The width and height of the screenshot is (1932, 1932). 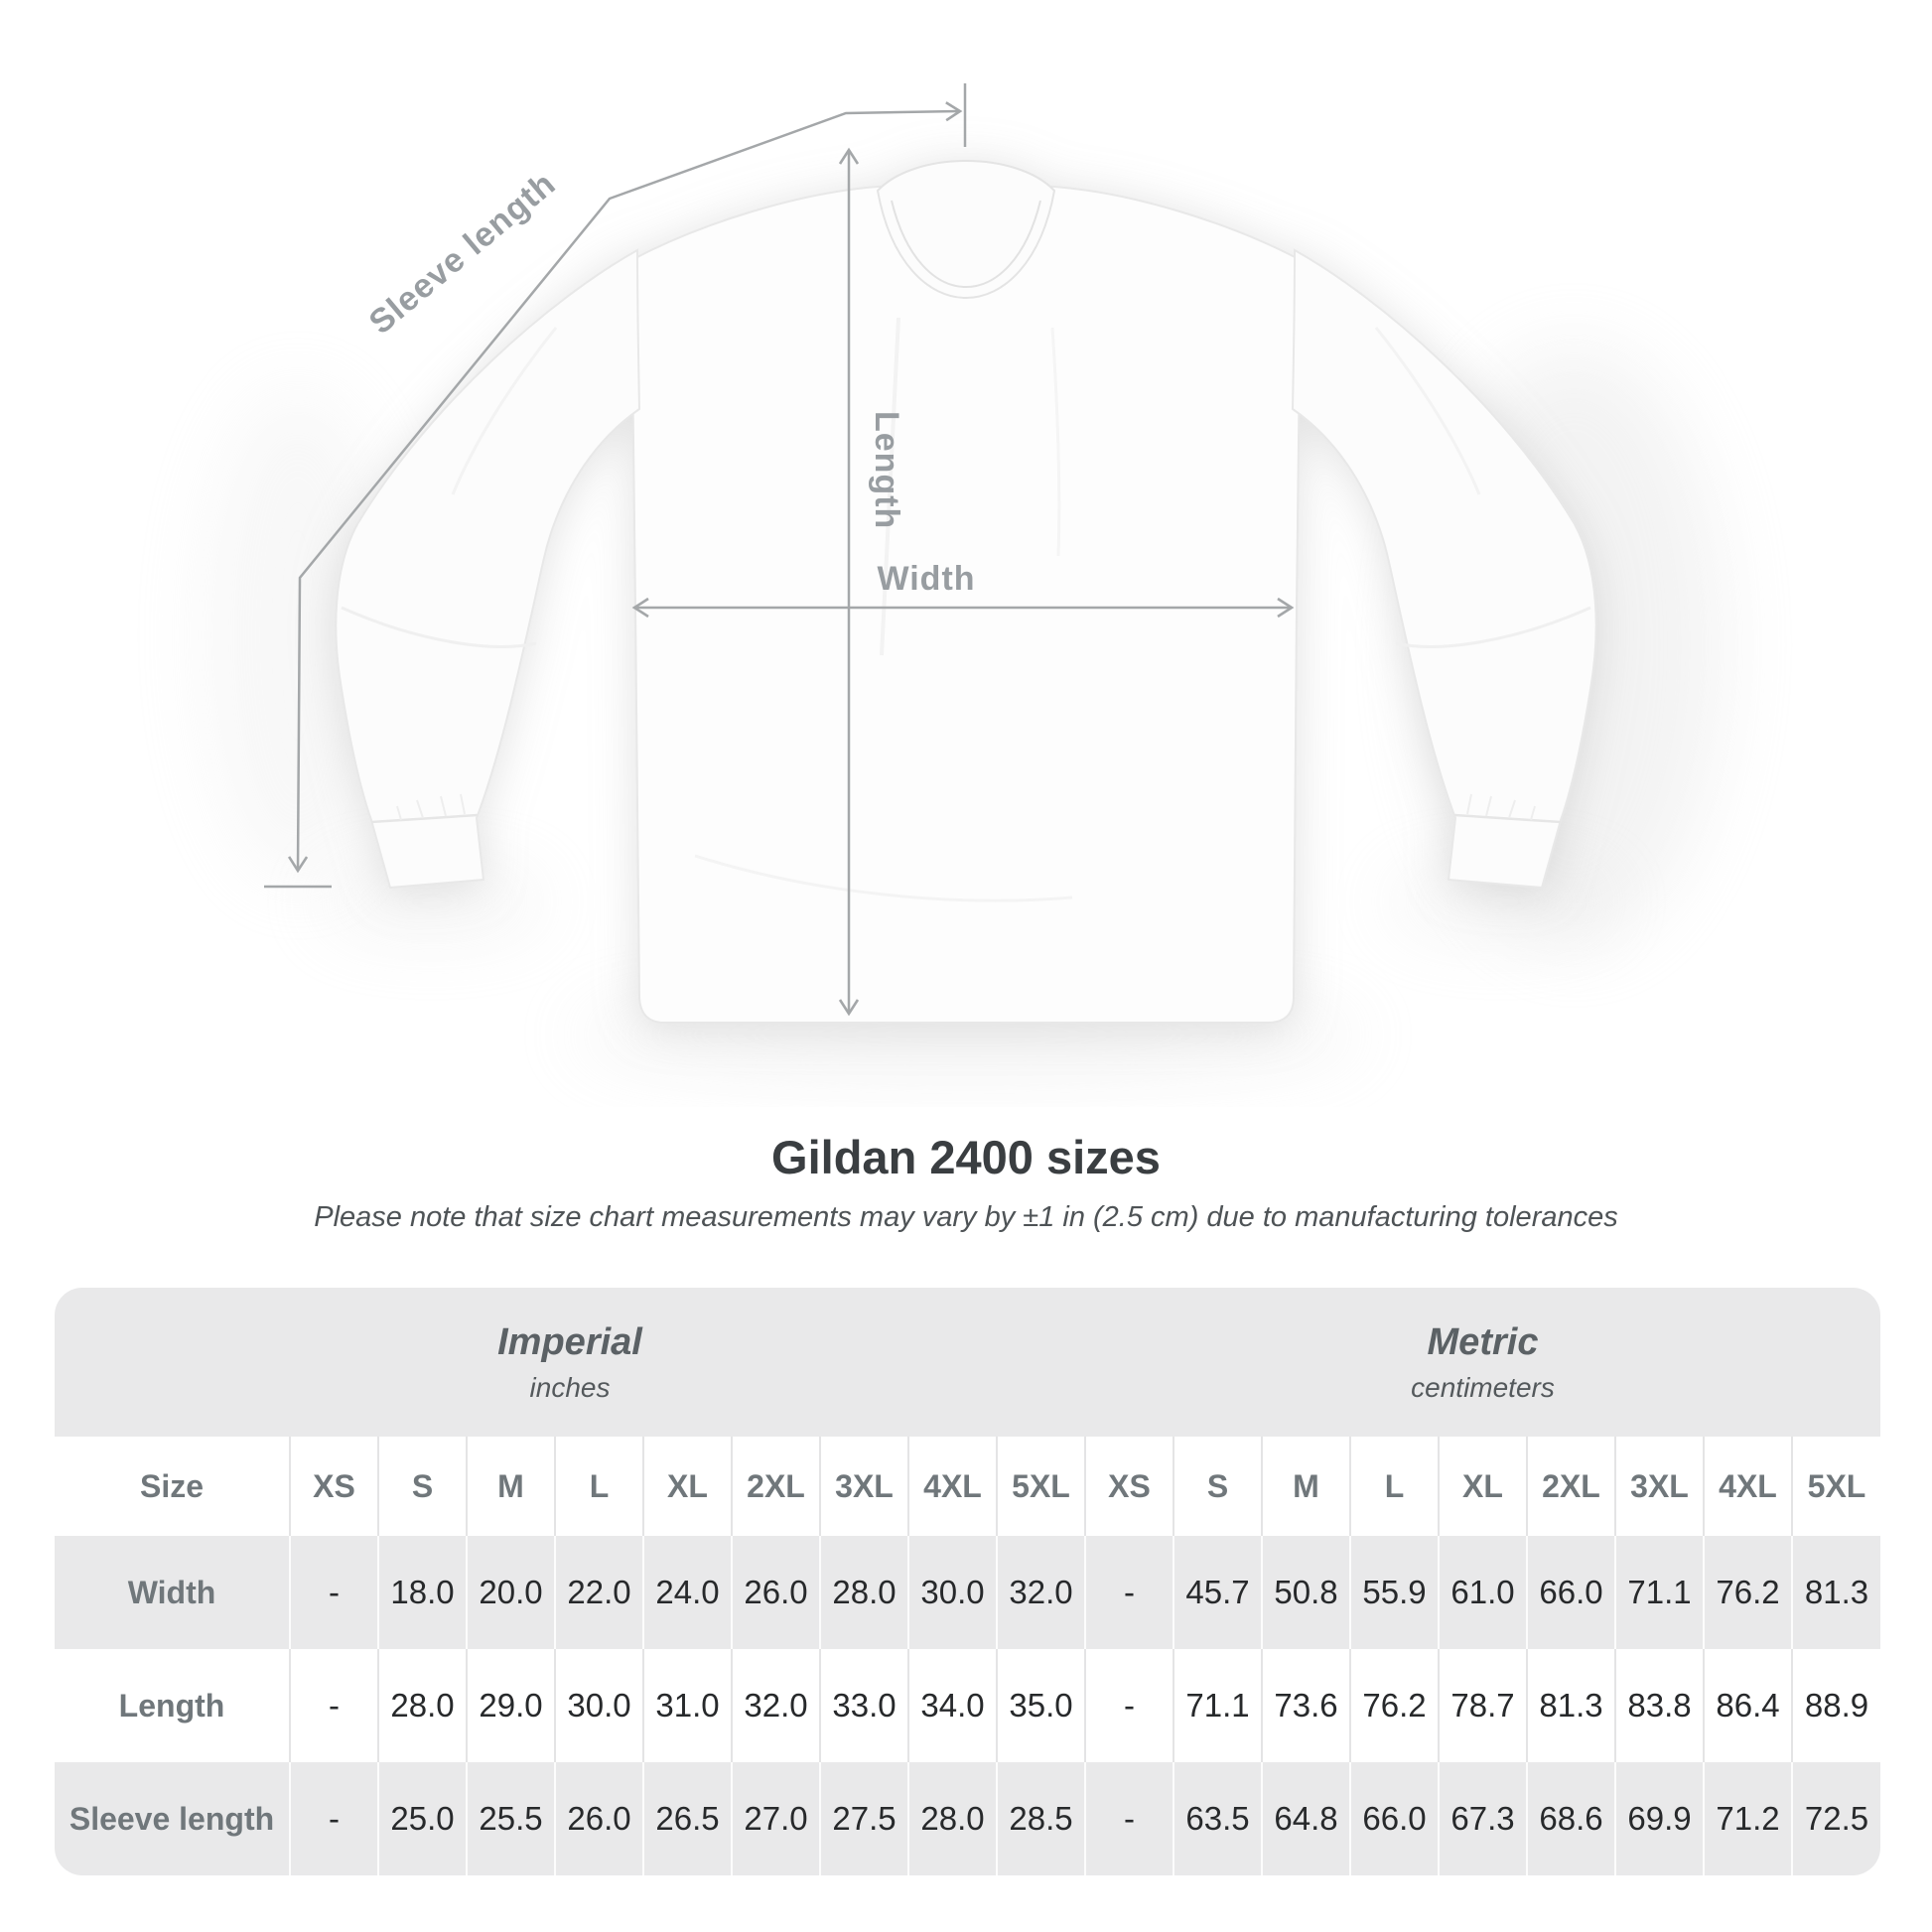 I want to click on table-cell: 78.7, so click(x=1483, y=1706).